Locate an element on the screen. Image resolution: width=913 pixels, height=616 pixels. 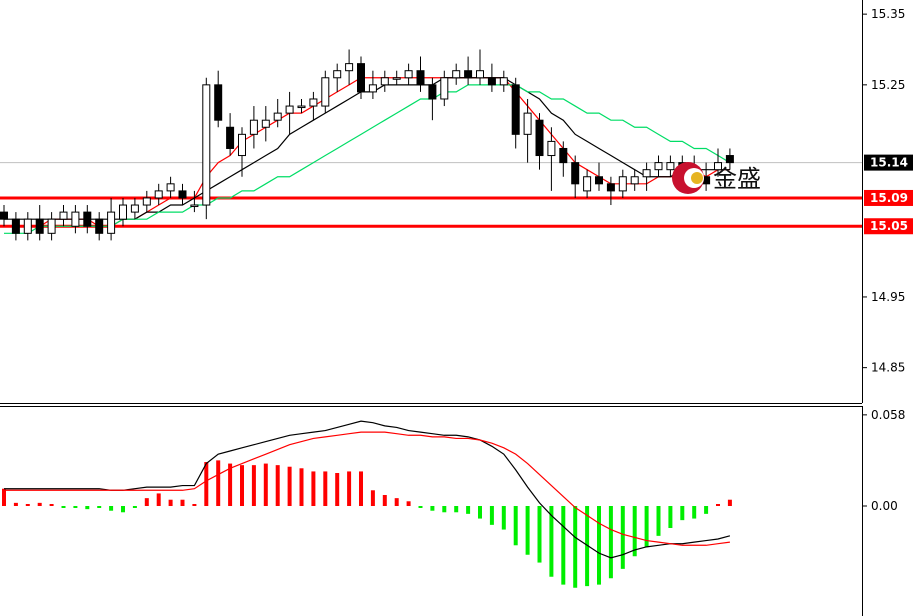
current-price-label: 15.14 is located at coordinates (889, 163).